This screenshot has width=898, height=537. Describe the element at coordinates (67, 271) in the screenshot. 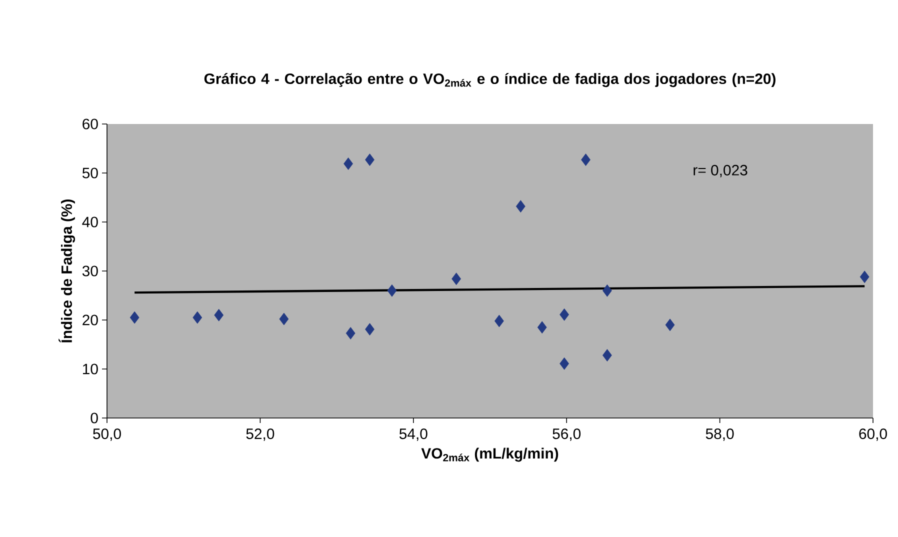

I see `y-axis-title: Índice de Fadiga (%)` at that location.